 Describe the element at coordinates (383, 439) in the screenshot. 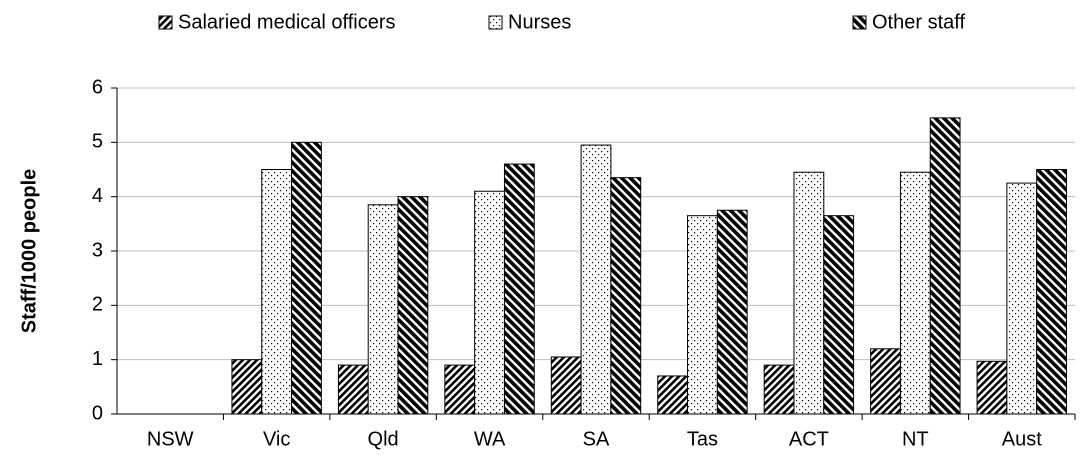

I see `x-tick-label: Qld` at that location.